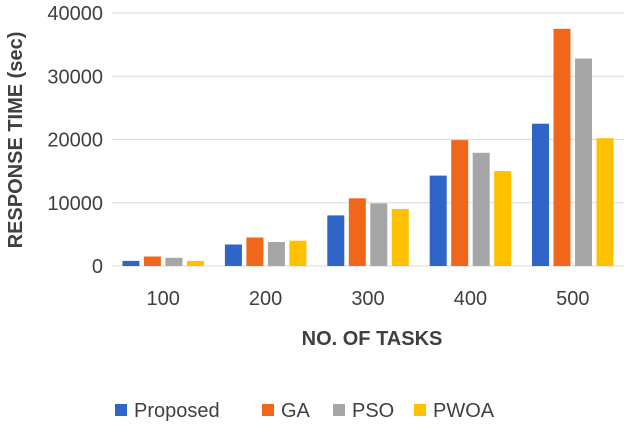 The height and width of the screenshot is (430, 624). What do you see at coordinates (470, 299) in the screenshot?
I see `x-tick-label: 400` at bounding box center [470, 299].